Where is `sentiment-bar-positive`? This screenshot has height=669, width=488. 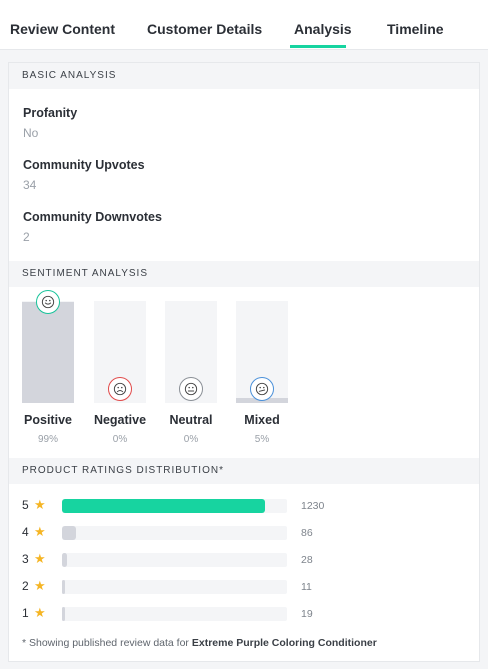 sentiment-bar-positive is located at coordinates (48, 346).